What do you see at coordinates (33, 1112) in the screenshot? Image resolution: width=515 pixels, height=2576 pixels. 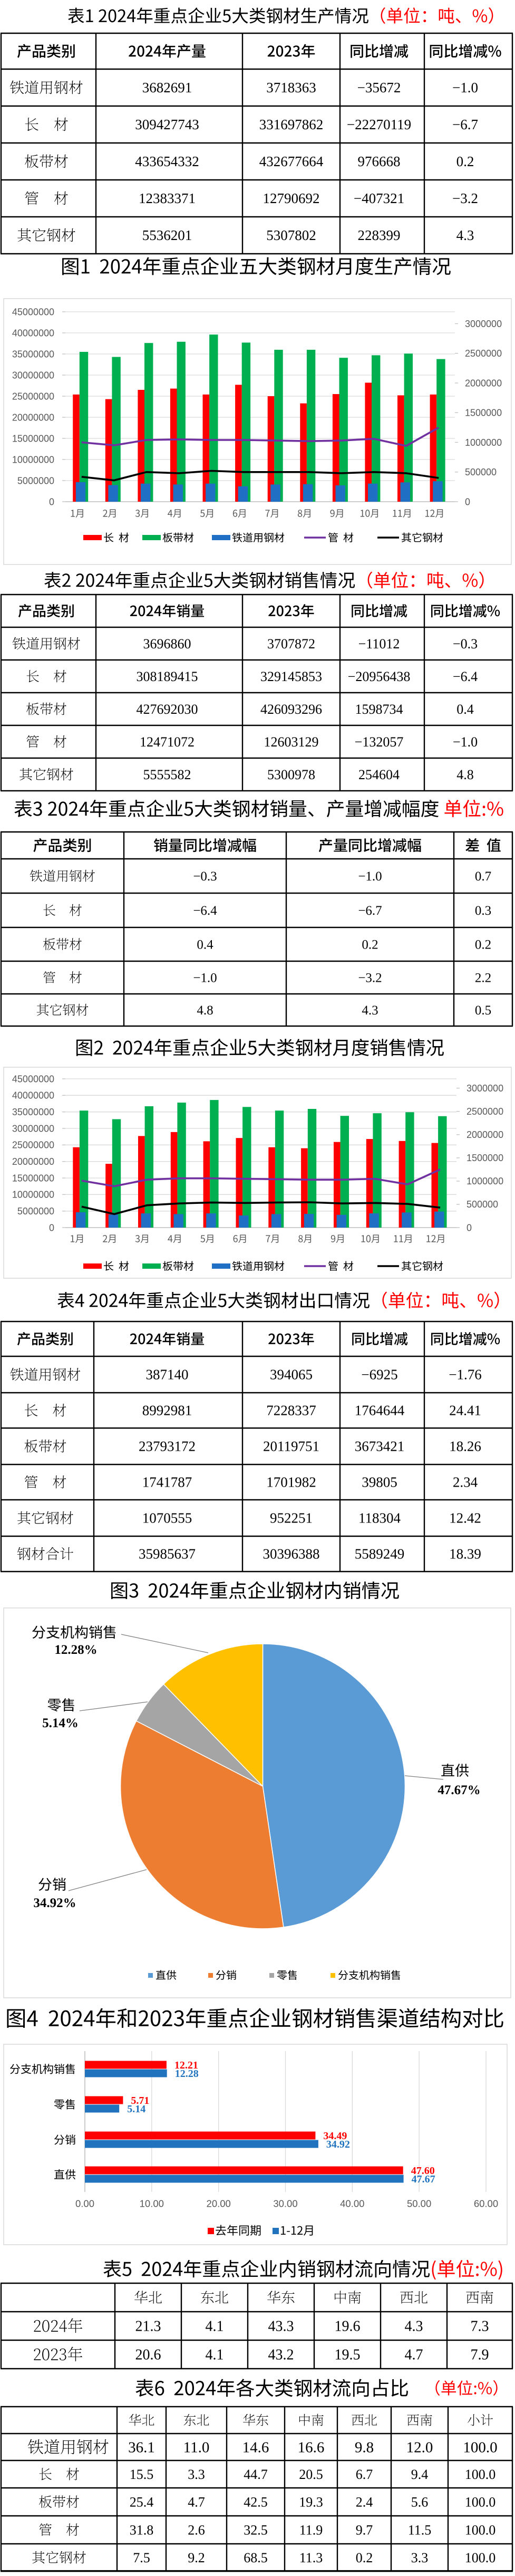 I see `svg-text: 35000000` at bounding box center [33, 1112].